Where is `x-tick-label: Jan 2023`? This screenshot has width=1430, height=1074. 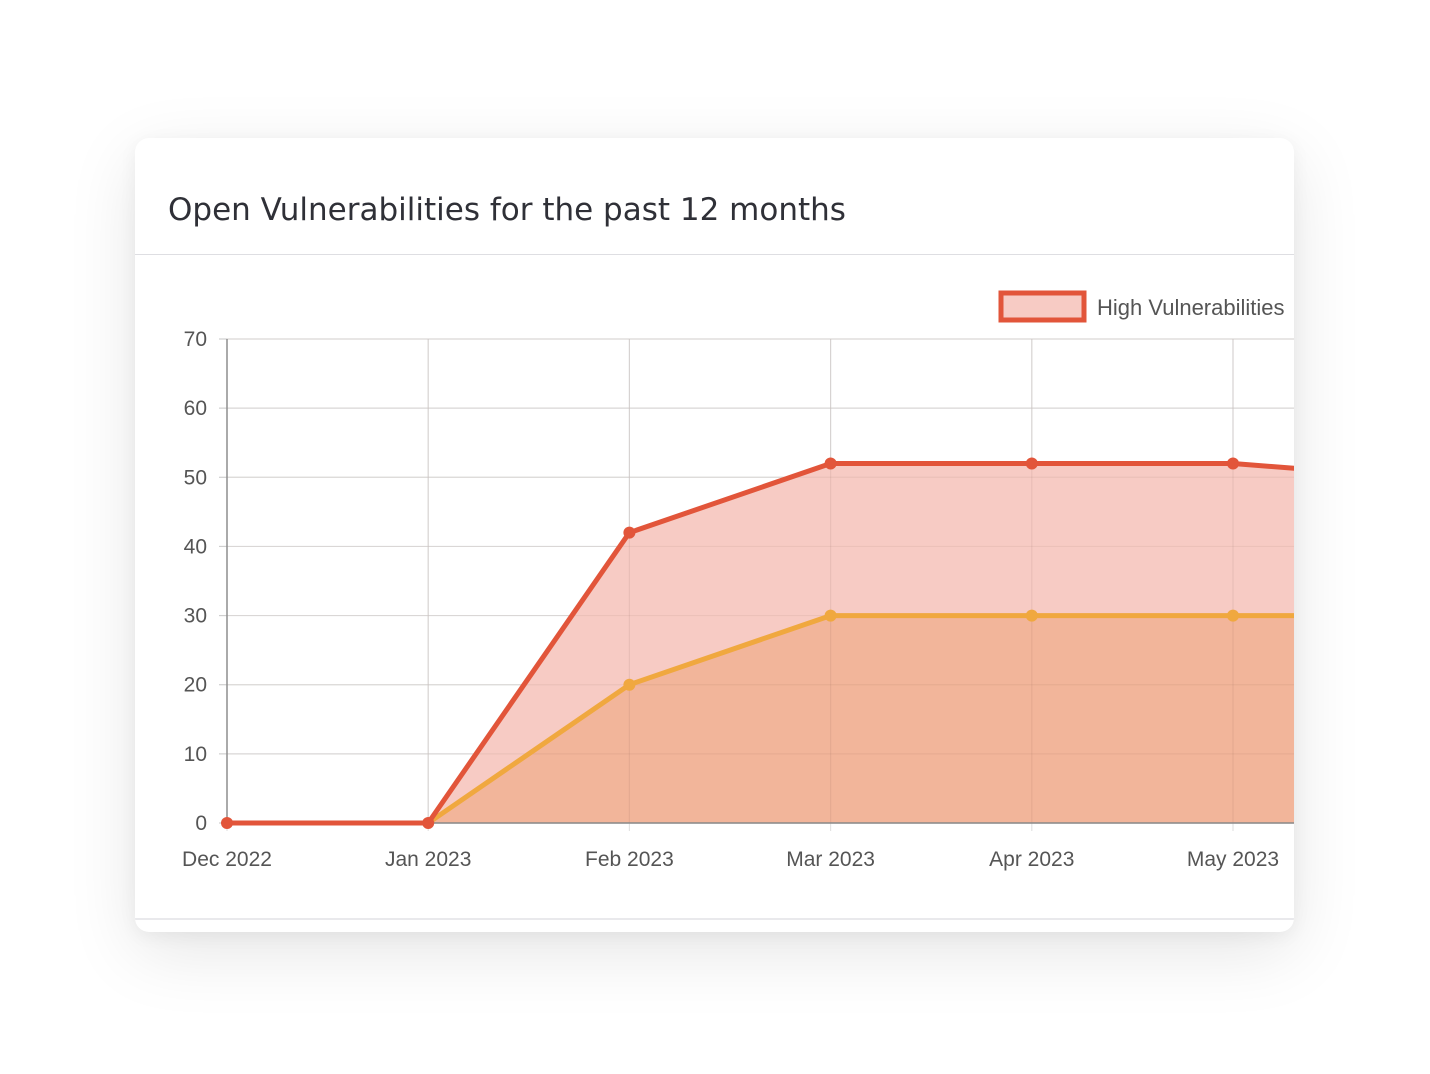
x-tick-label: Jan 2023 is located at coordinates (428, 859).